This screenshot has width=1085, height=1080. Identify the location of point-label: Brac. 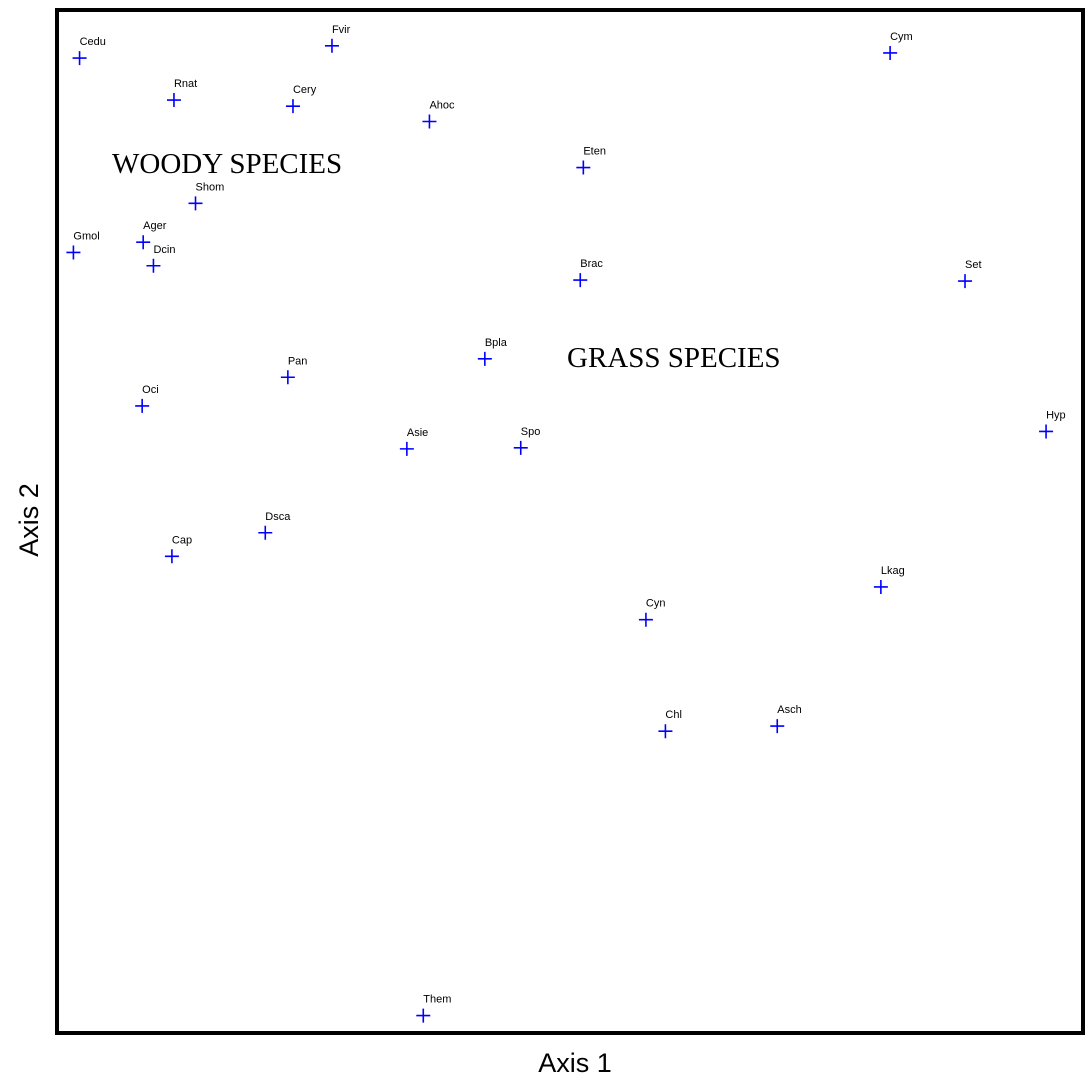
(591, 264).